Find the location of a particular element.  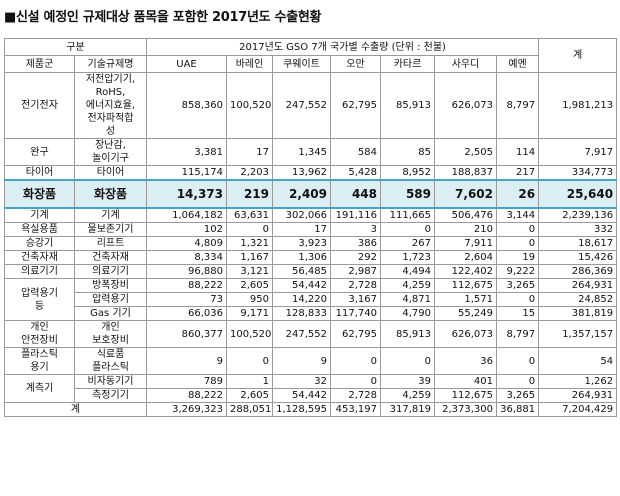

item-cell: 의료기기 is located at coordinates (110, 271).